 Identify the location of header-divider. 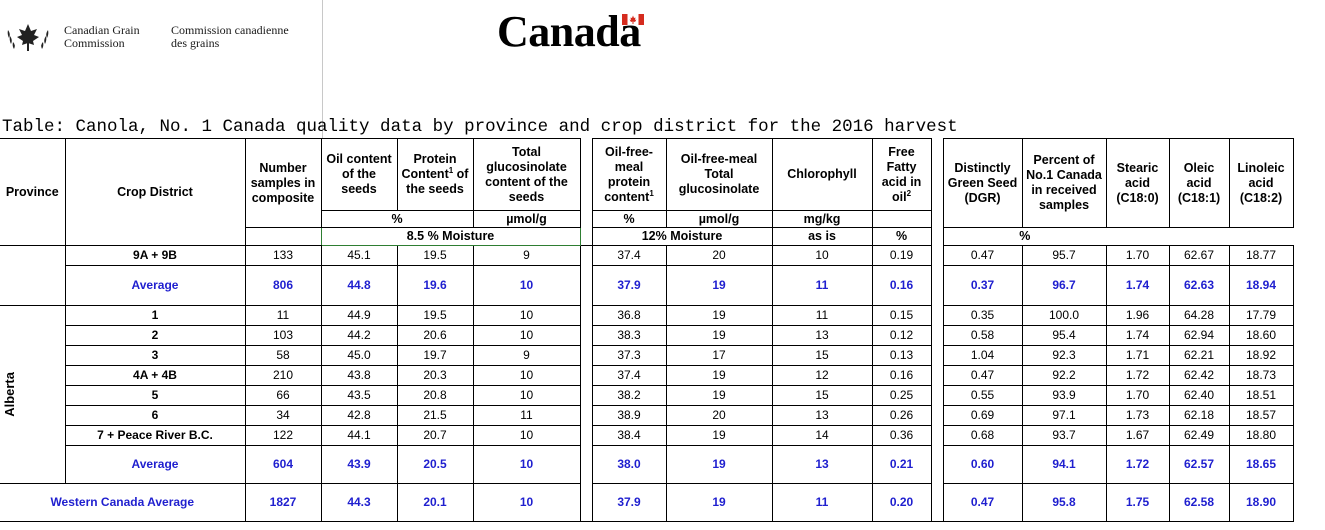
(322, 69).